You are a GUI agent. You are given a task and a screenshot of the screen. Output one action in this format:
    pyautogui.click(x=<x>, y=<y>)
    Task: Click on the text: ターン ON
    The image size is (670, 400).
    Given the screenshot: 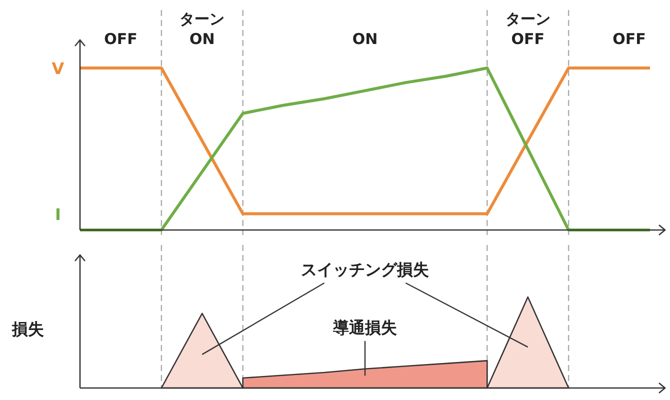 What is the action you would take?
    pyautogui.click(x=202, y=29)
    